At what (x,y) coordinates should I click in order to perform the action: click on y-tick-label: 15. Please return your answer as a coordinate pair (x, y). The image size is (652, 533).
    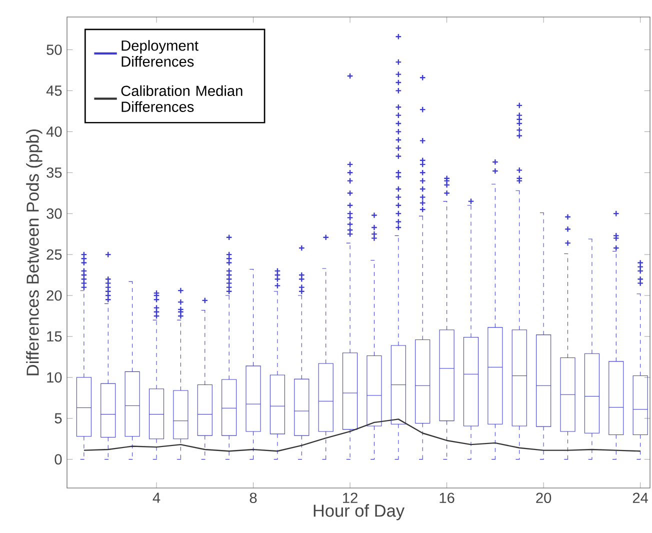
    Looking at the image, I should click on (54, 336).